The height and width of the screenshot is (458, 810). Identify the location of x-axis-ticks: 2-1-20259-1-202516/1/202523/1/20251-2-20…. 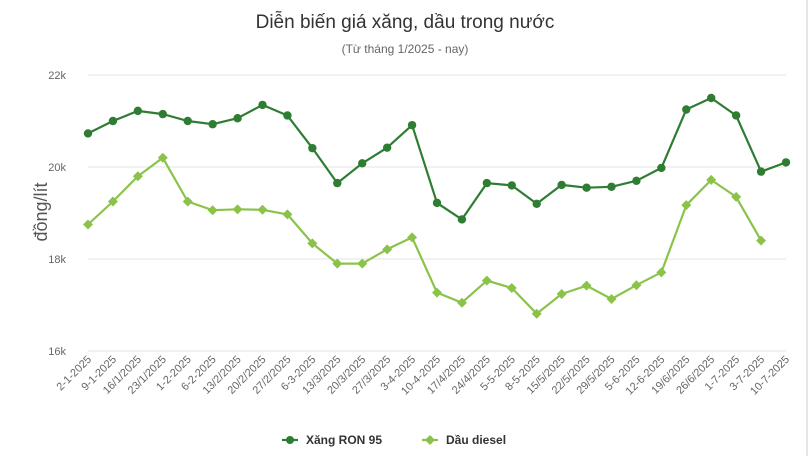
(423, 376).